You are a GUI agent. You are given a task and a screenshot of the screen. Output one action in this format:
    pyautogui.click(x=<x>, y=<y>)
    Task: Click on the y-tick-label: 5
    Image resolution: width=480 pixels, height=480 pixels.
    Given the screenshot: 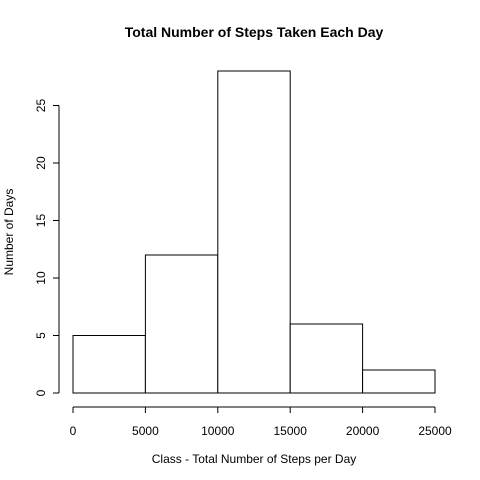 What is the action you would take?
    pyautogui.click(x=41, y=335)
    